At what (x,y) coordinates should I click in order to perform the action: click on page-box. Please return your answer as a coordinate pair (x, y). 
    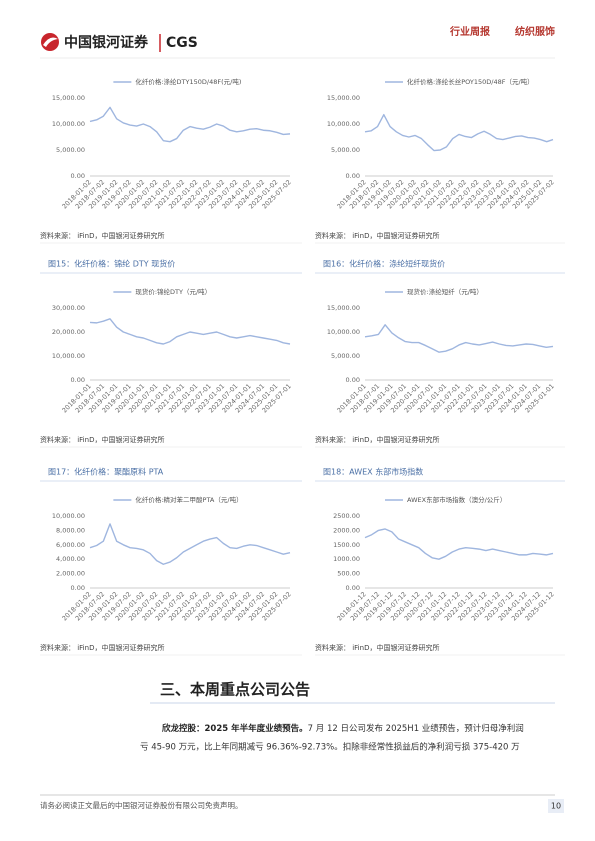
    Looking at the image, I should click on (556, 806).